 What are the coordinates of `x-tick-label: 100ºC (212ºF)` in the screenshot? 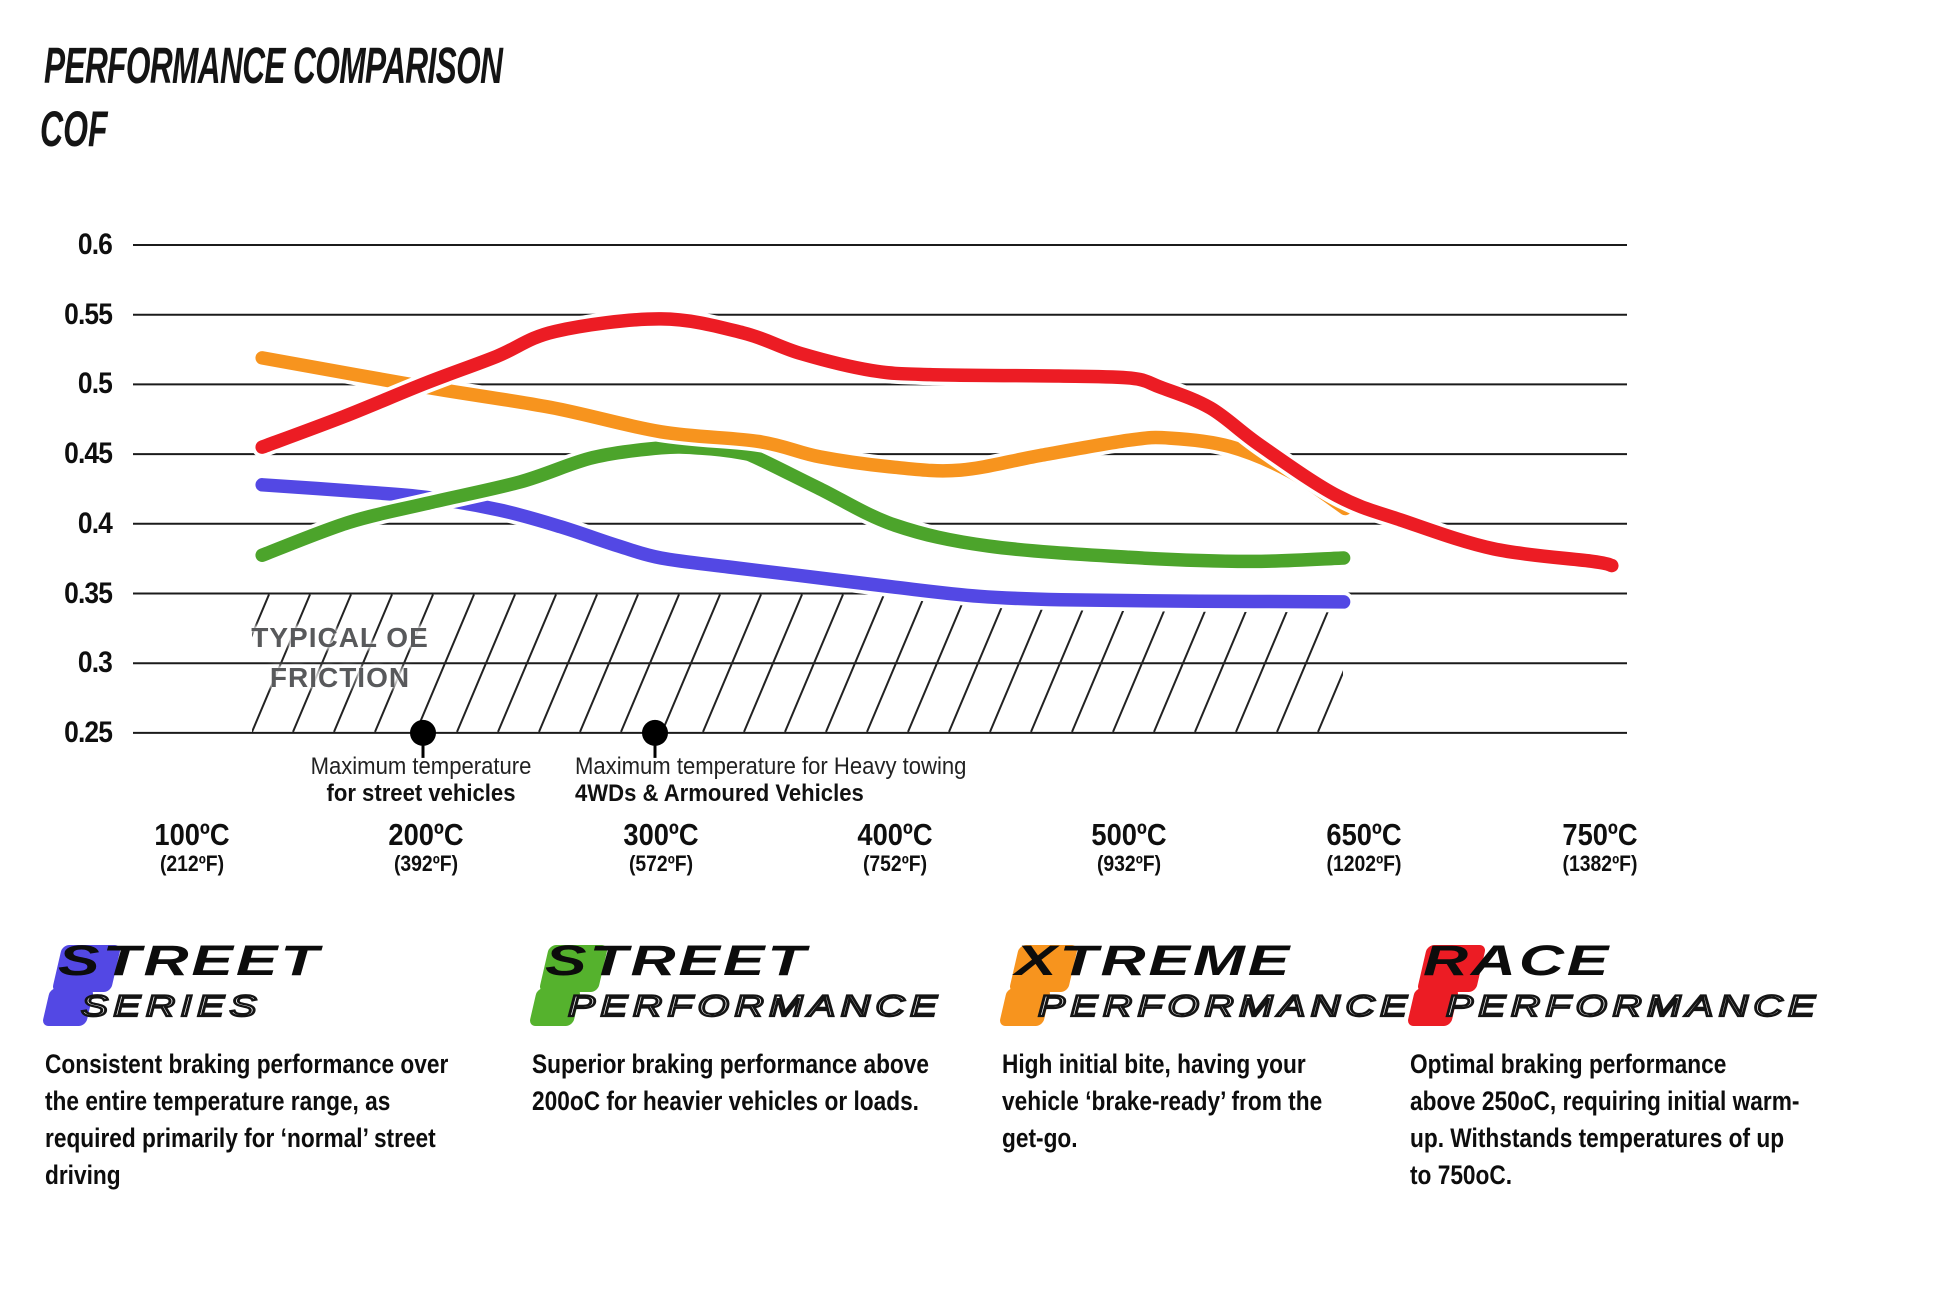 It's located at (191, 847).